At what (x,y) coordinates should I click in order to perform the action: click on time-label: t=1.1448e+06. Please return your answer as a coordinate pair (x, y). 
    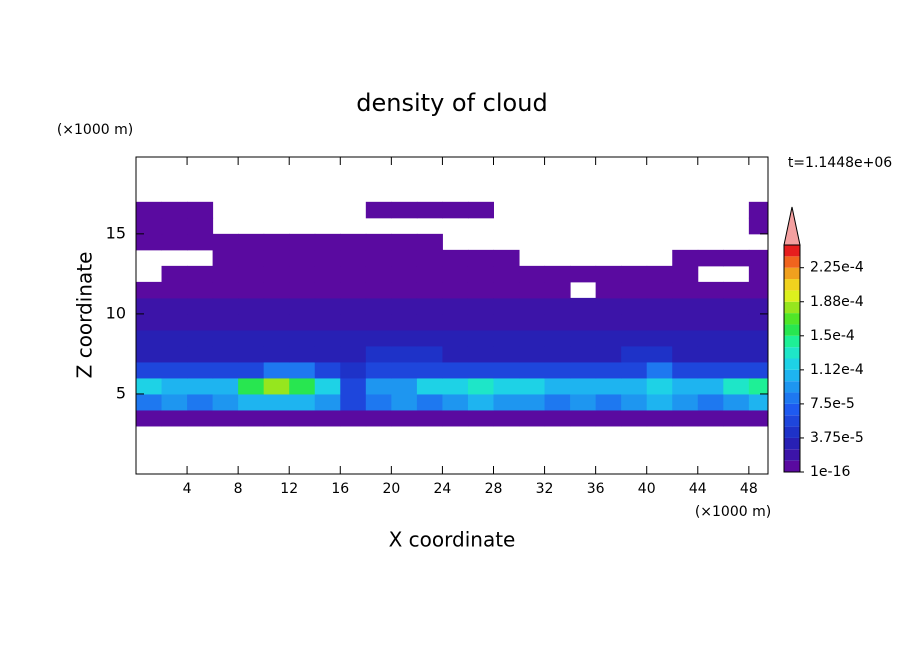
    Looking at the image, I should click on (840, 163).